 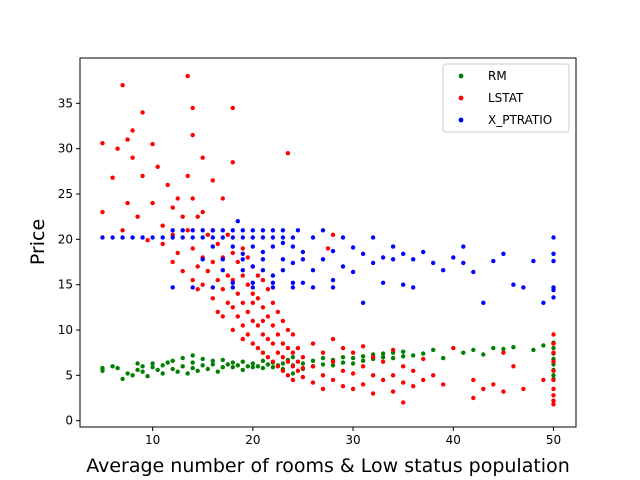 What do you see at coordinates (553, 440) in the screenshot?
I see `x-tick-label: 50` at bounding box center [553, 440].